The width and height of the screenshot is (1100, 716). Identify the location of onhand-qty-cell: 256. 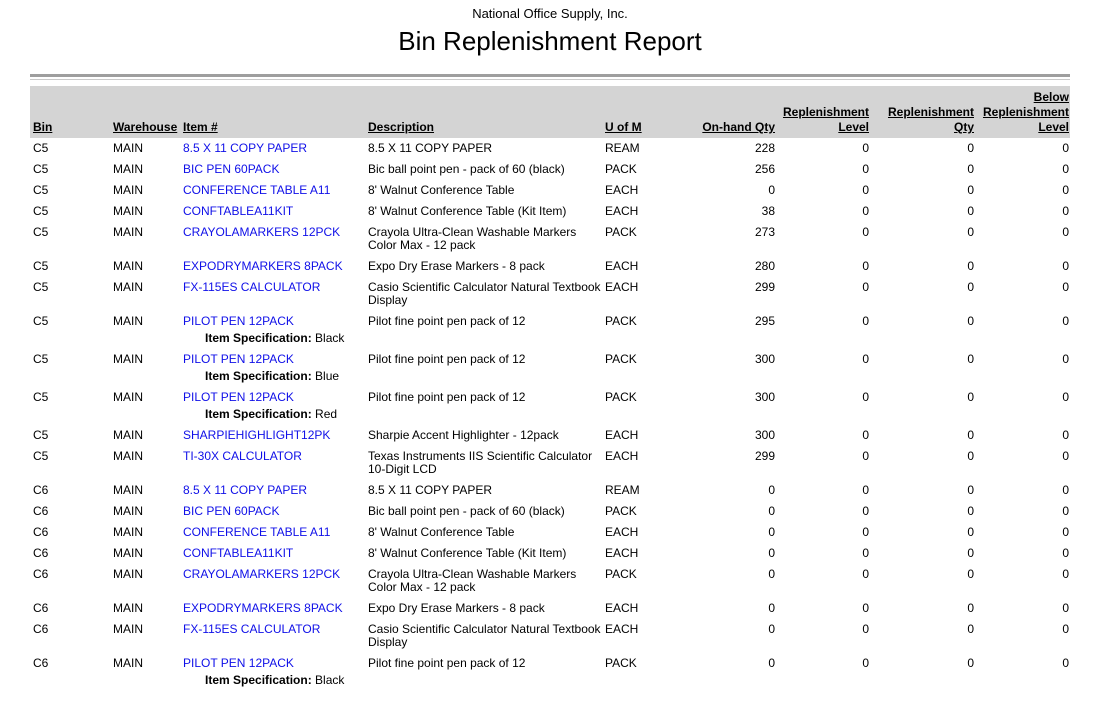
(764, 169).